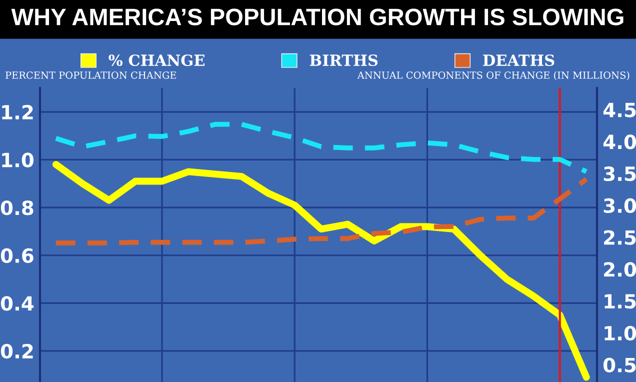 The width and height of the screenshot is (636, 382). Describe the element at coordinates (18, 160) in the screenshot. I see `y-tick-label: 1.0` at that location.